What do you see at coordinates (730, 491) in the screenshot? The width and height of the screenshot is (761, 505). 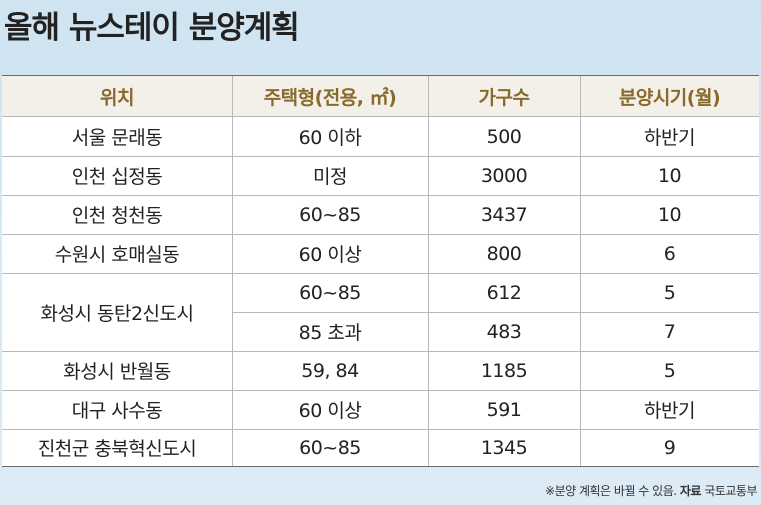 I see `footnote-source: 국토교통부` at bounding box center [730, 491].